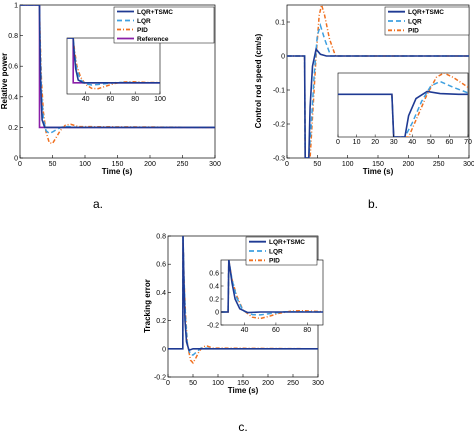 The height and width of the screenshot is (435, 474). Describe the element at coordinates (280, 23) in the screenshot. I see `y-tick-label: 0.1` at that location.